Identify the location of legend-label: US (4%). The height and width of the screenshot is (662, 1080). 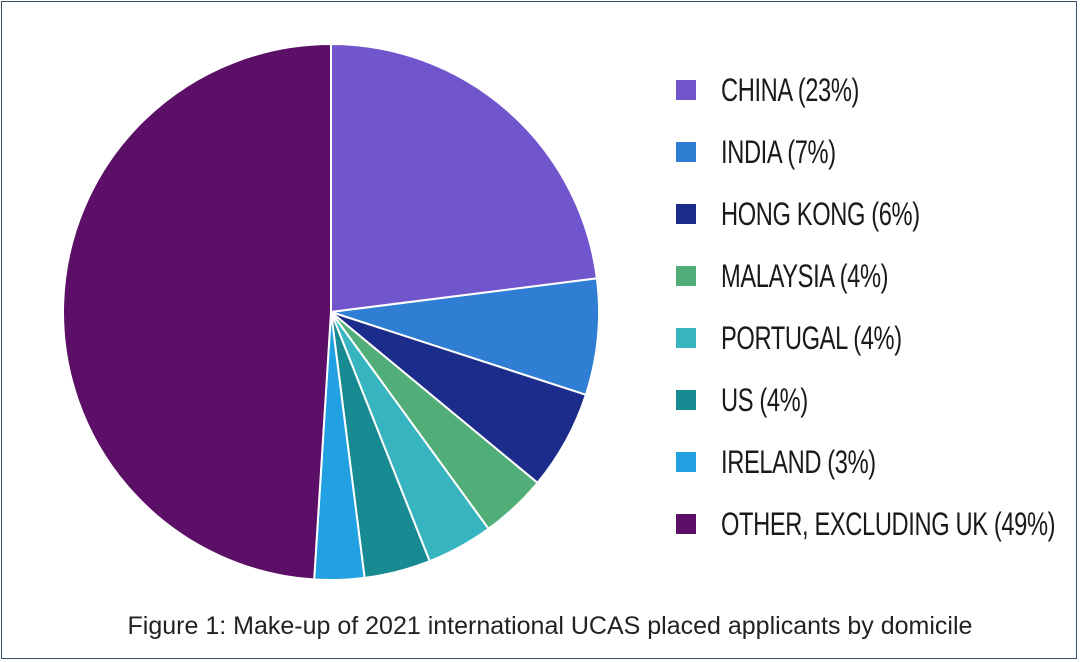
(764, 400).